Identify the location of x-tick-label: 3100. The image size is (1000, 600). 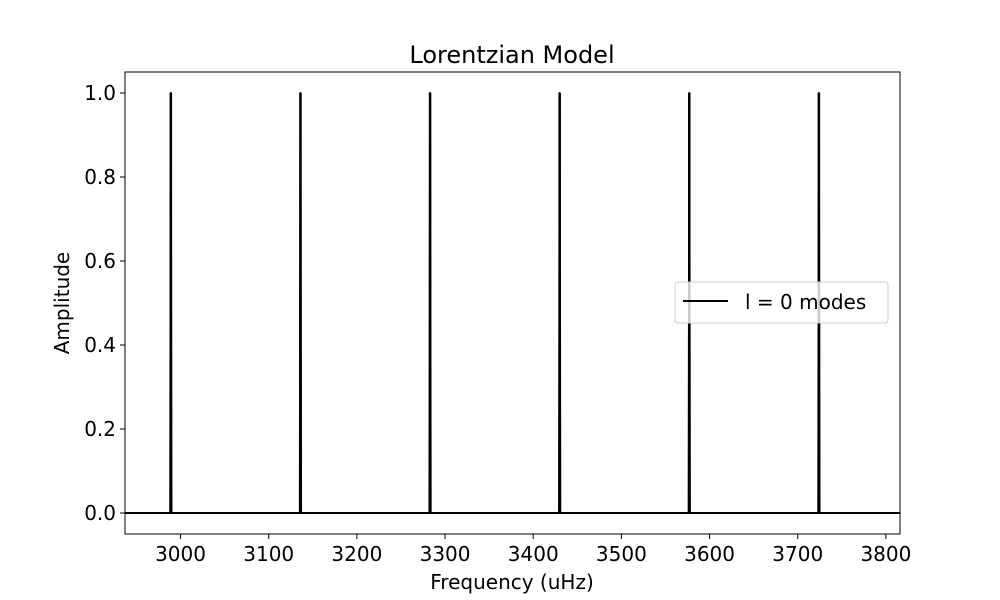
(268, 554).